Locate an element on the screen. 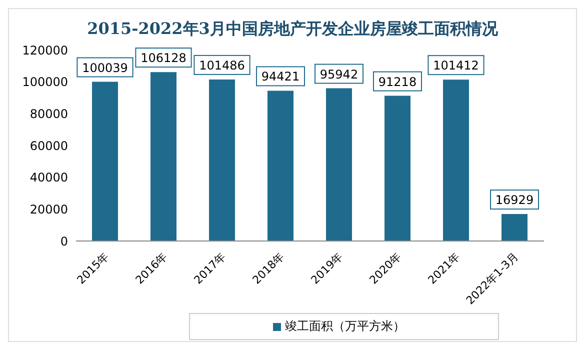 The height and width of the screenshot is (348, 583). data-label: 91218 is located at coordinates (397, 81).